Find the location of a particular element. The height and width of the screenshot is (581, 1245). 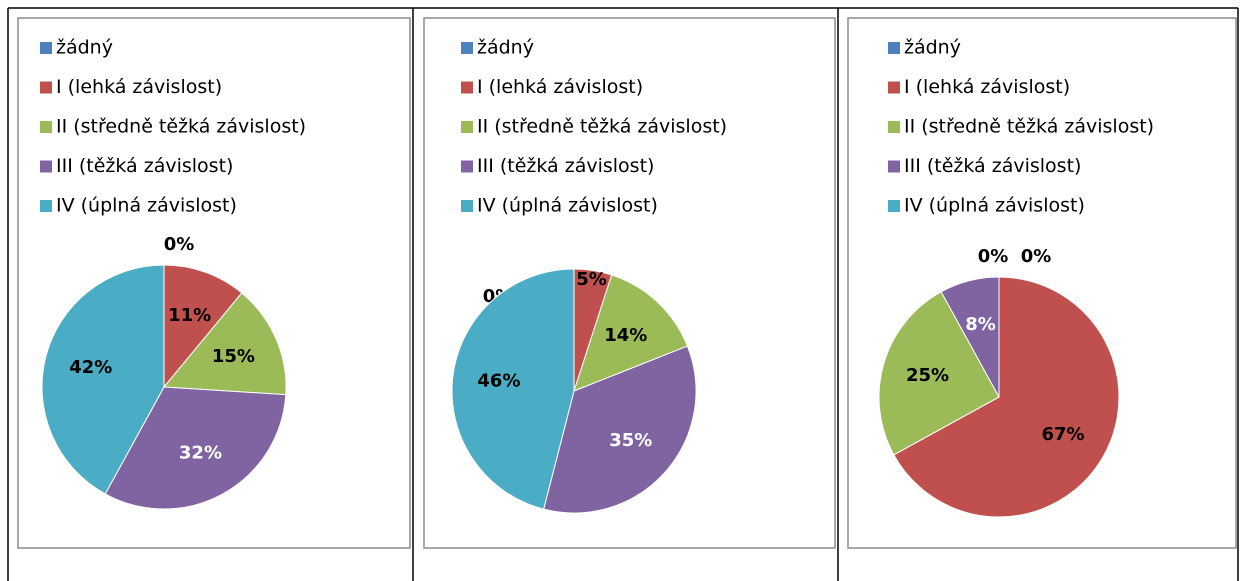

data-label: 46% is located at coordinates (498, 381).